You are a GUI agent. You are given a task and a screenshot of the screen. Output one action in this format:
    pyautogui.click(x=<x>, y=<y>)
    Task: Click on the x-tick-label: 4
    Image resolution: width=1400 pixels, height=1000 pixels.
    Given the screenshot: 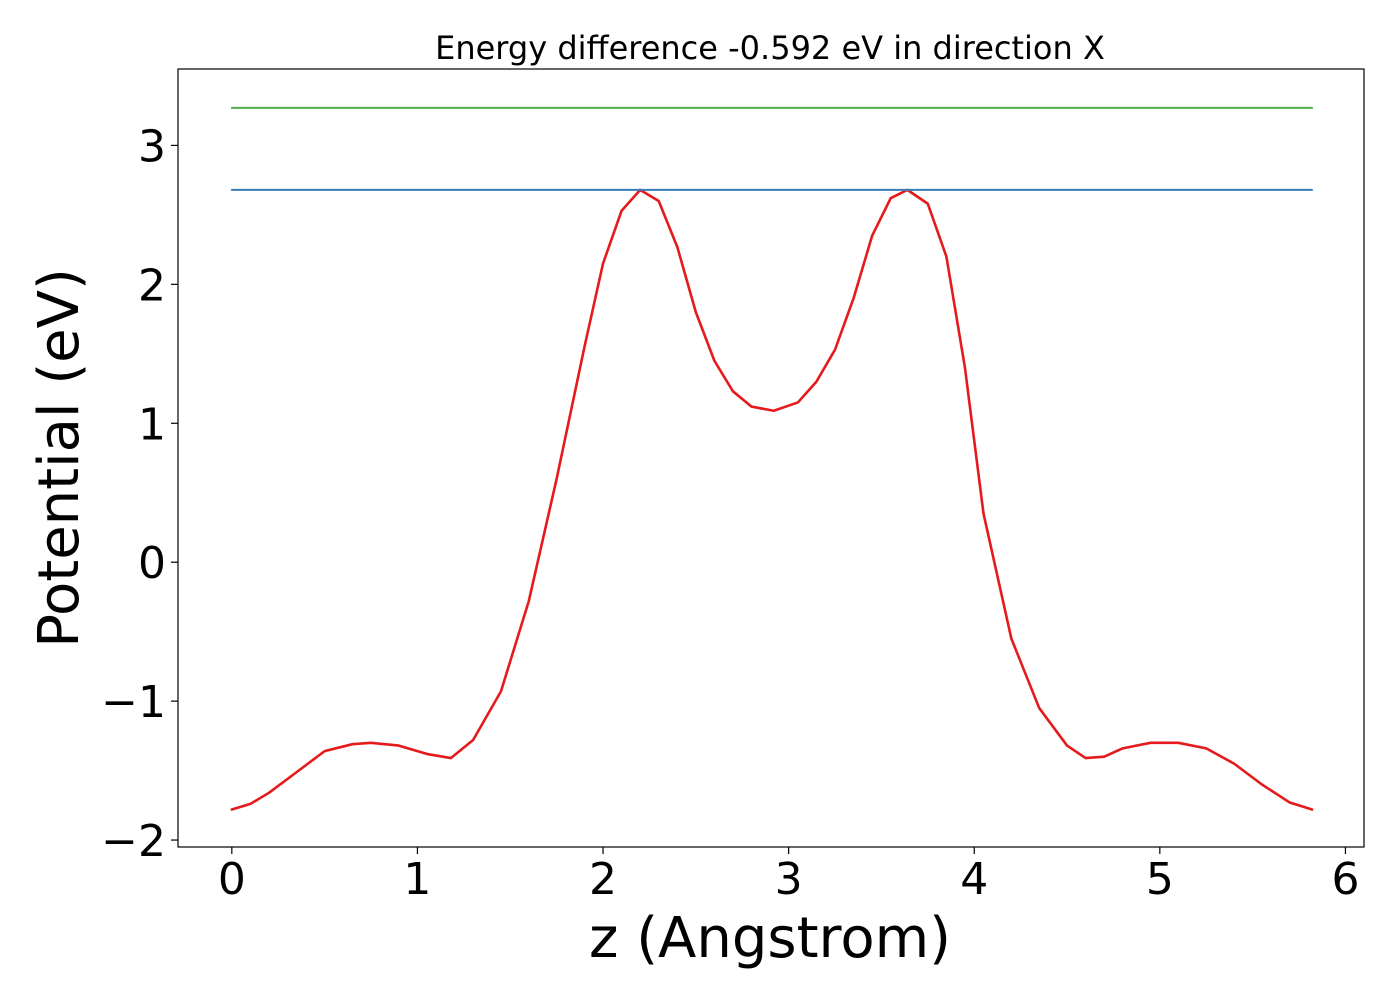 What is the action you would take?
    pyautogui.click(x=974, y=879)
    